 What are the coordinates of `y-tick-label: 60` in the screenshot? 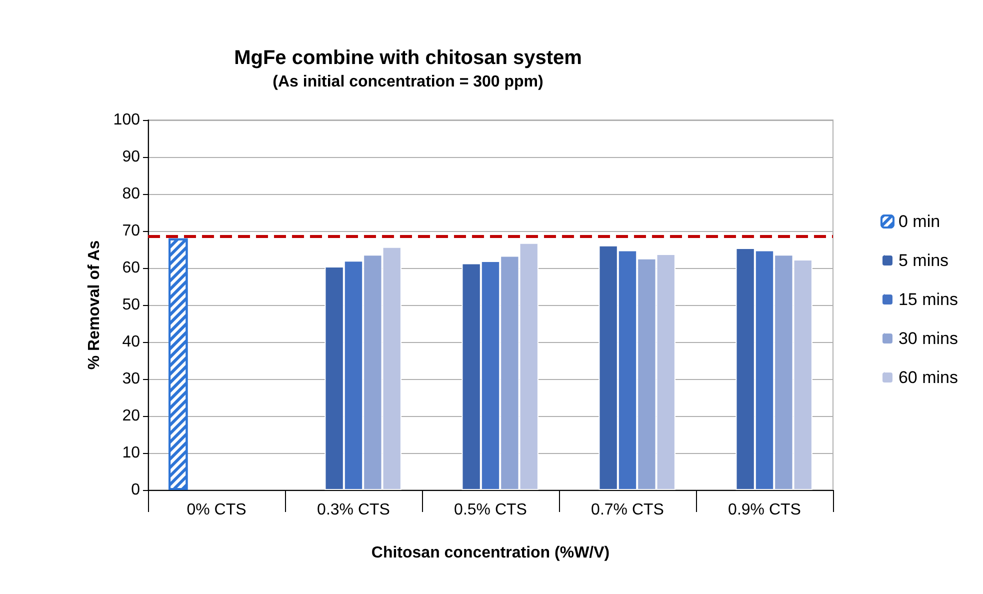 It's located at (131, 268).